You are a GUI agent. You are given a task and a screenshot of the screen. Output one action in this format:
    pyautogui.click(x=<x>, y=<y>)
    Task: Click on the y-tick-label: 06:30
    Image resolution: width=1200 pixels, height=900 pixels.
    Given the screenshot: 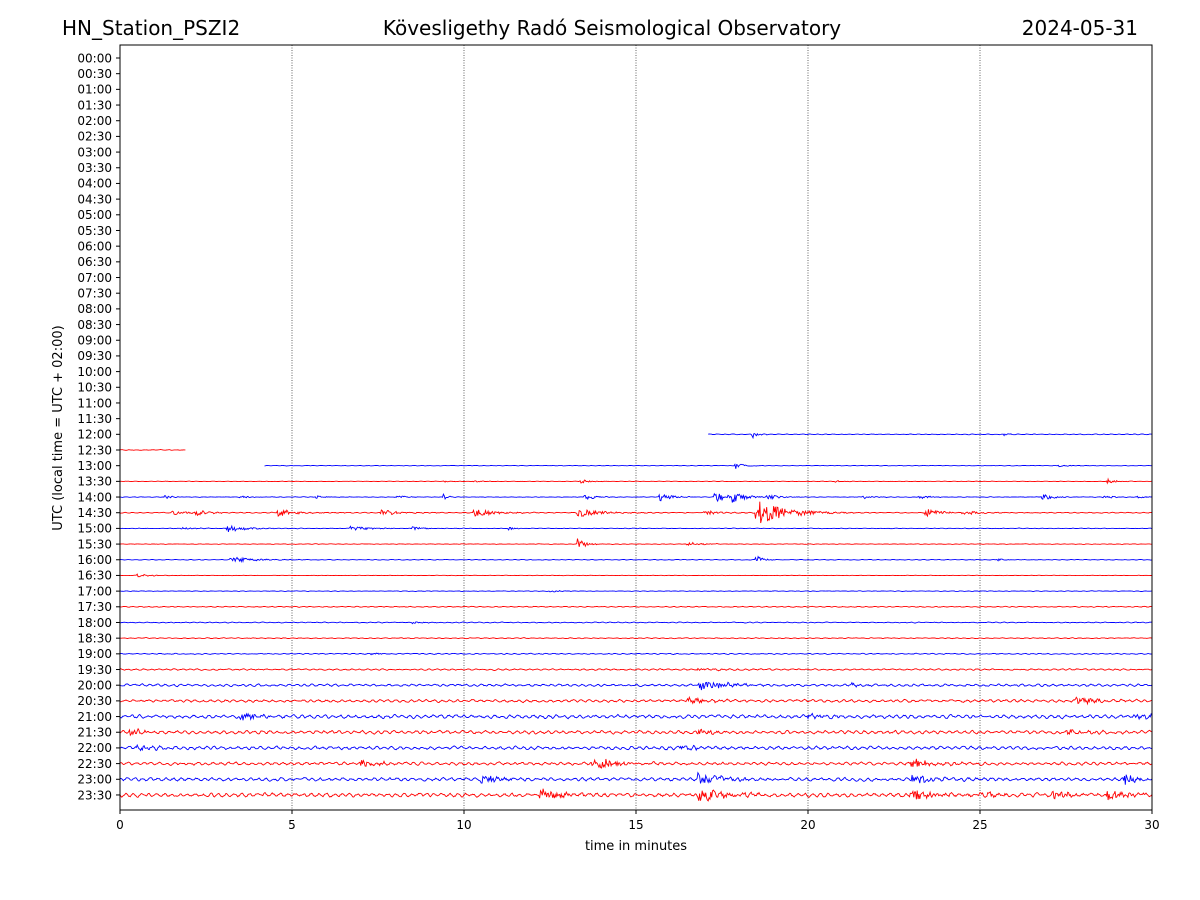 What is the action you would take?
    pyautogui.click(x=94, y=262)
    